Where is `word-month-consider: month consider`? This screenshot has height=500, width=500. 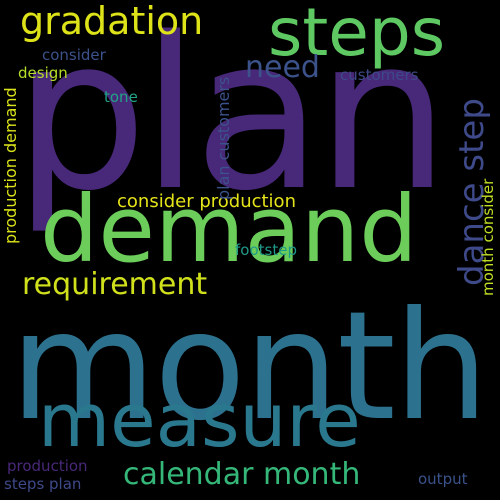 word-month-consider: month consider is located at coordinates (488, 237).